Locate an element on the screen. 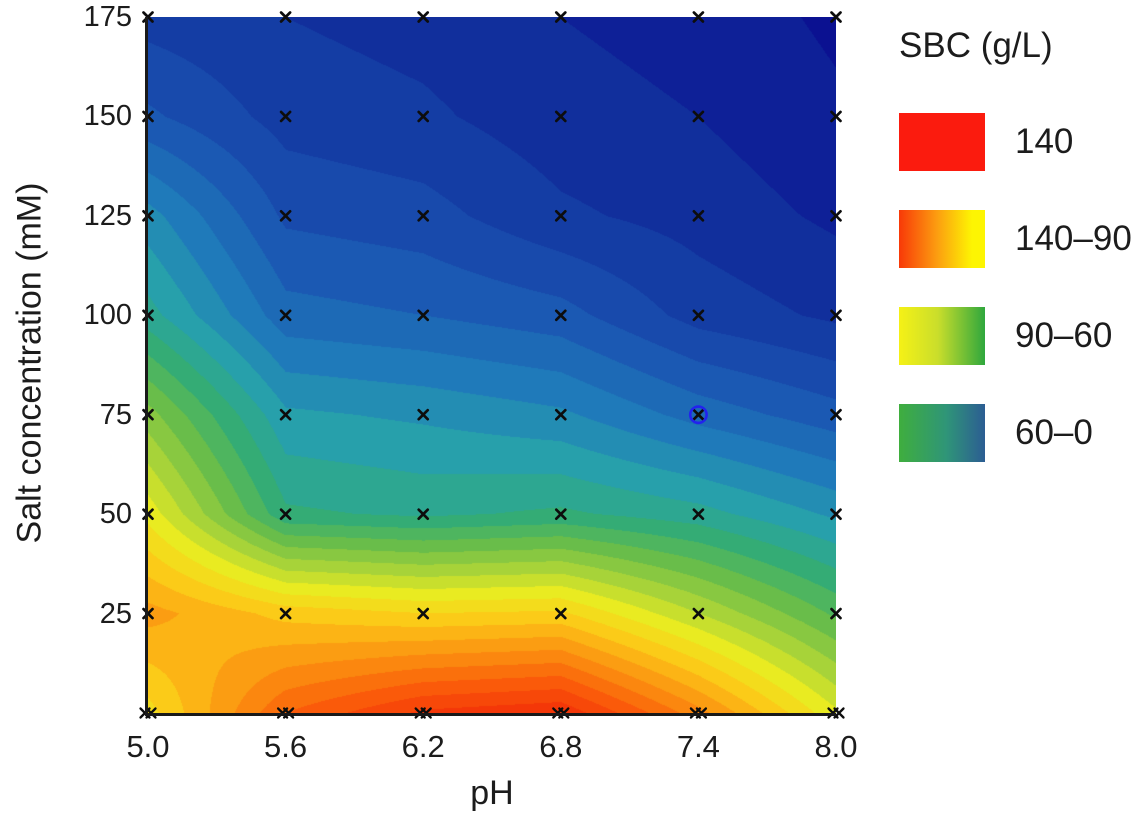 The width and height of the screenshot is (1142, 819). legend-item-60-0: 60–0 is located at coordinates (1019, 433).